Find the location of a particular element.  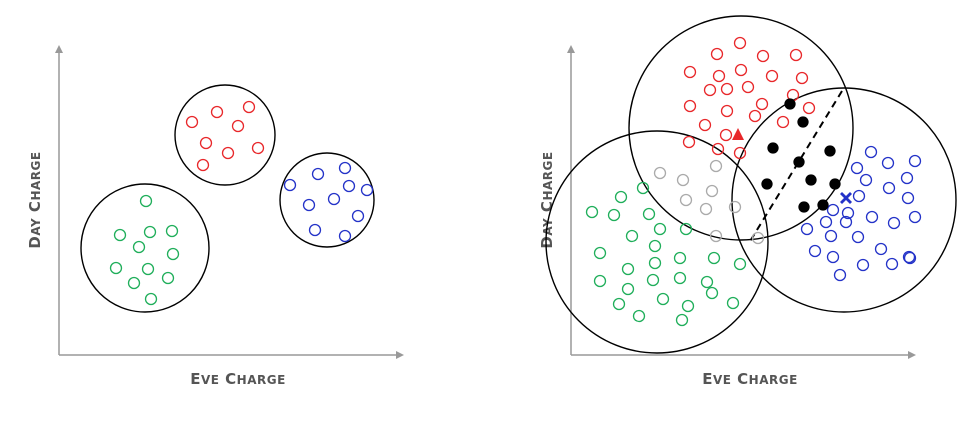

blue-centroid-cross-icon is located at coordinates (846, 198).